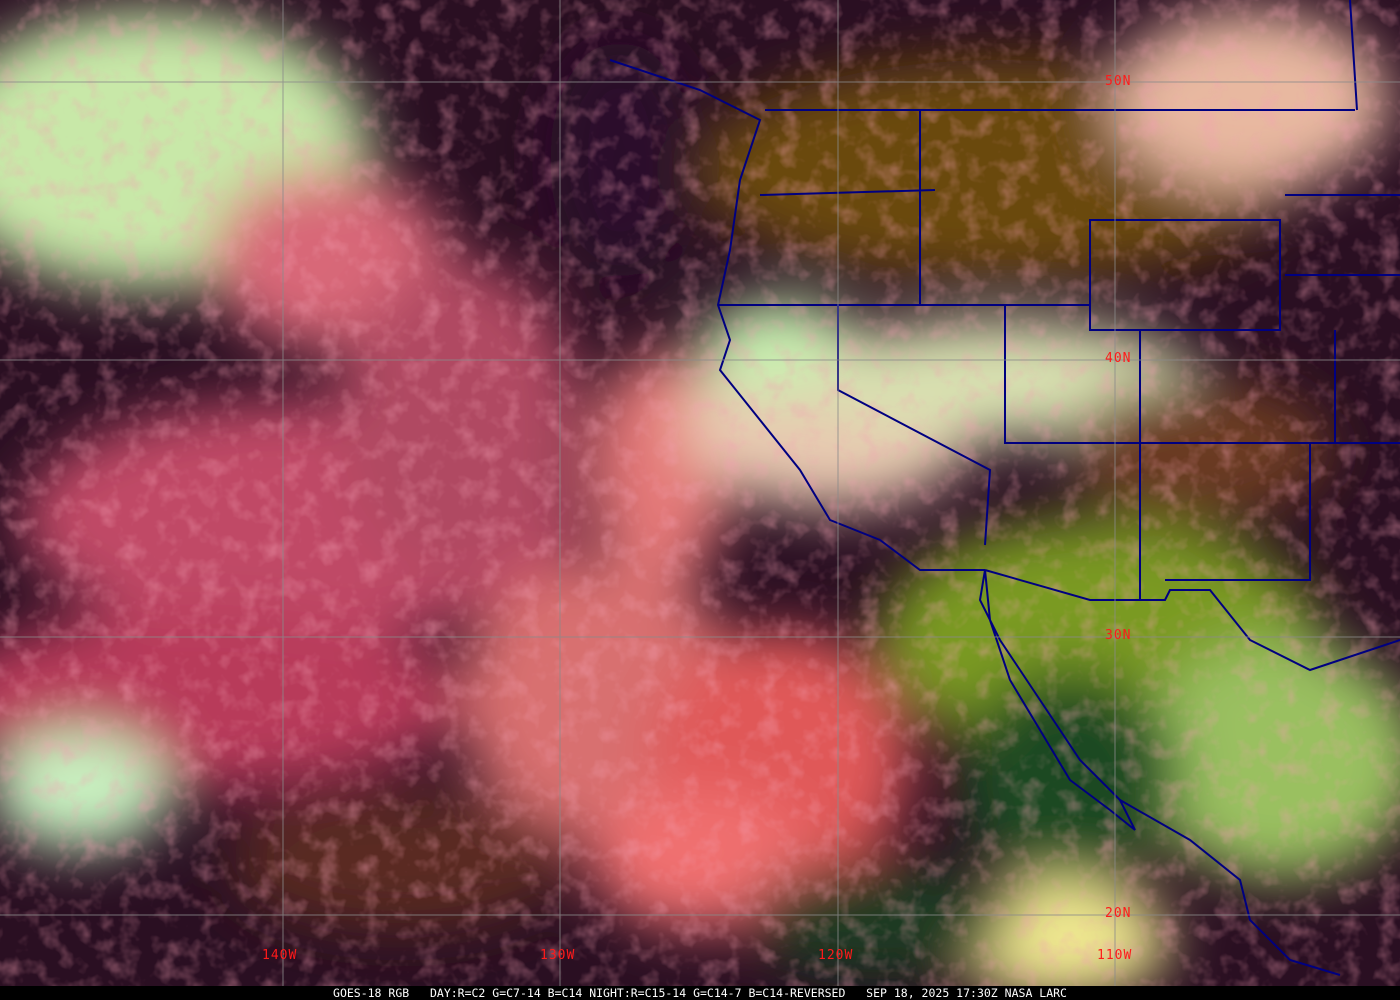 This screenshot has height=1000, width=1400. Describe the element at coordinates (1035, 993) in the screenshot. I see `caption-credit: NASA LARC` at that location.